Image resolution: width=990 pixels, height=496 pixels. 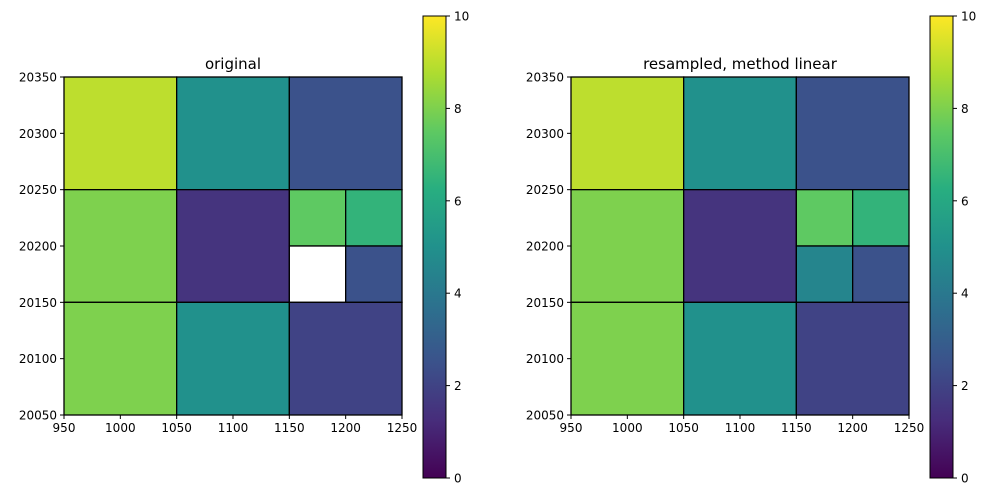 I want to click on colorbar-right: 0 2 4 6 8 10, so click(x=952, y=248).